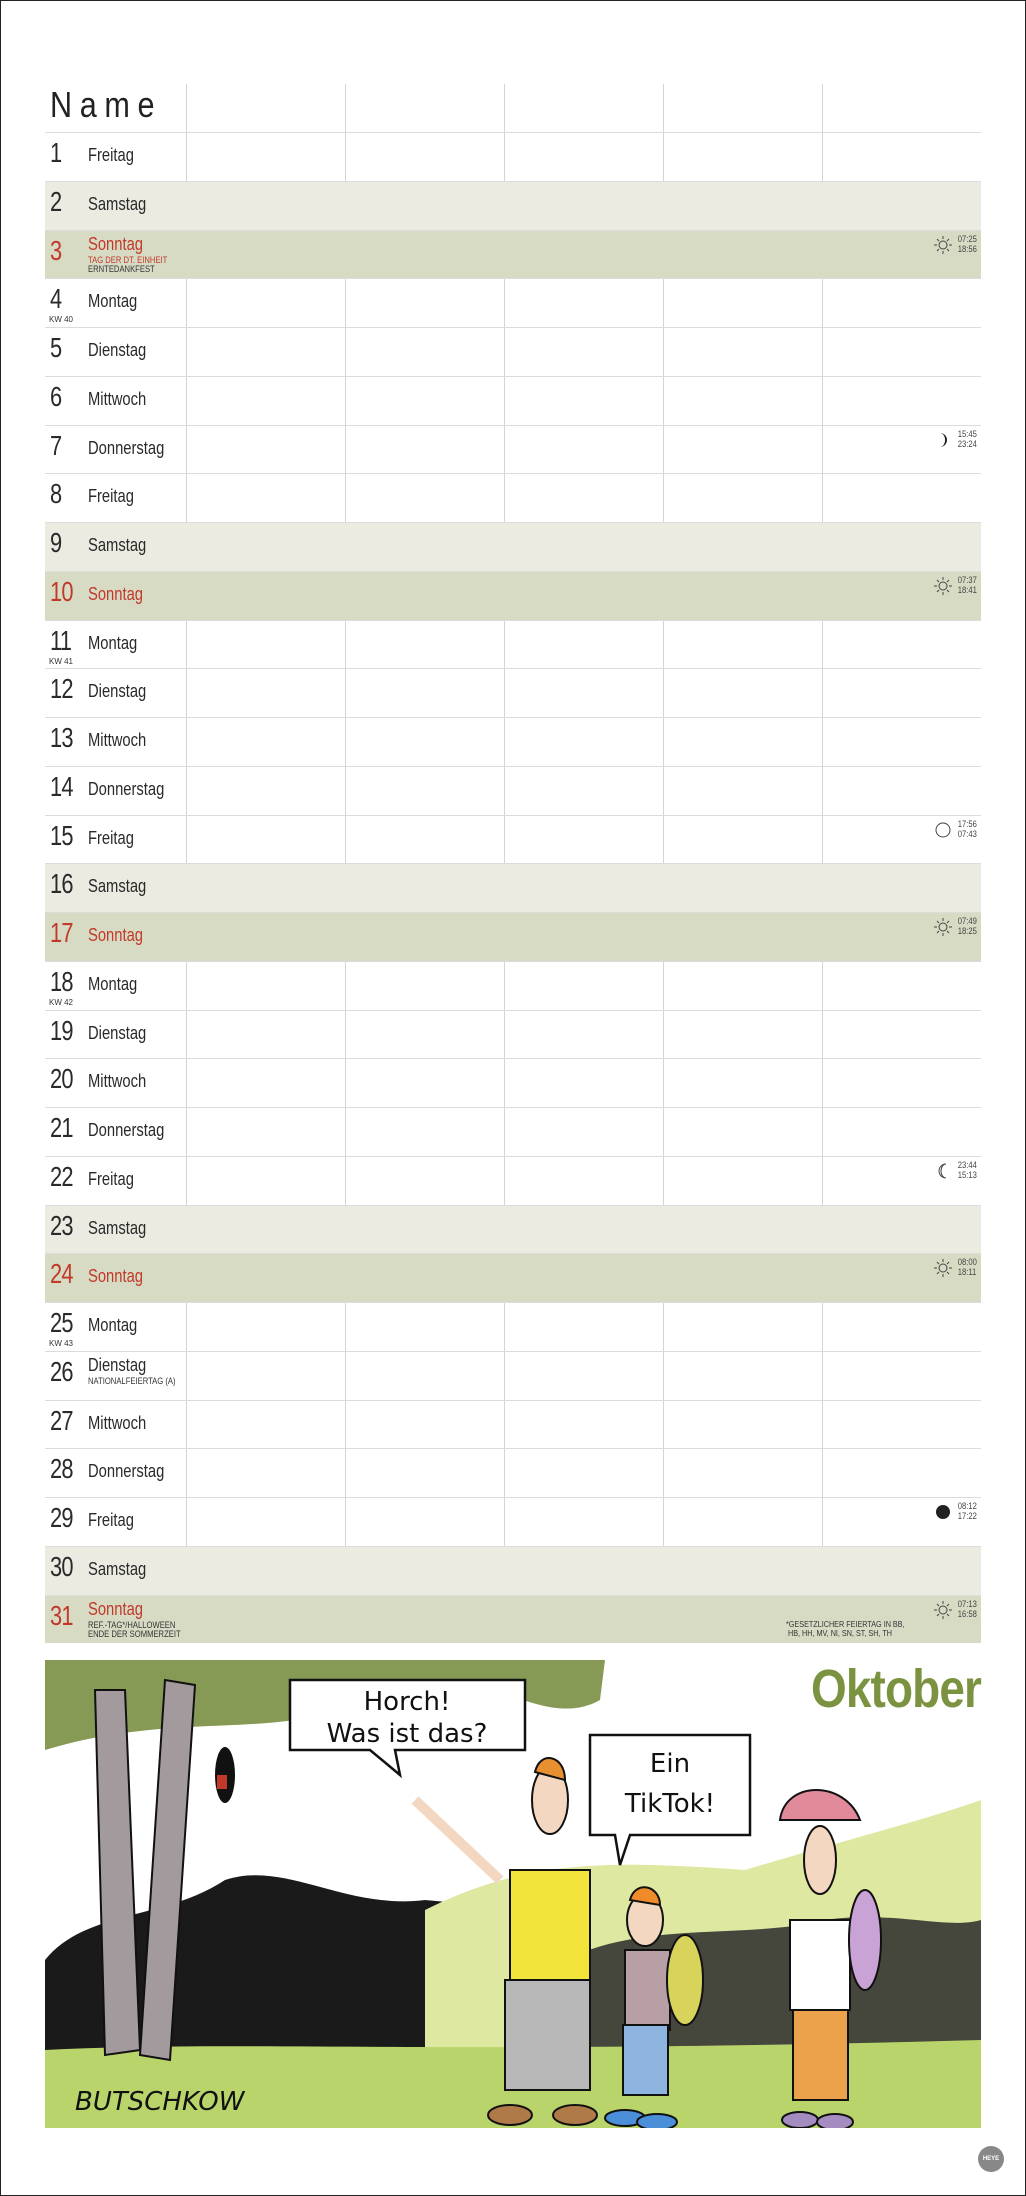  Describe the element at coordinates (968, 1603) in the screenshot. I see `rise-time: 07:13` at that location.